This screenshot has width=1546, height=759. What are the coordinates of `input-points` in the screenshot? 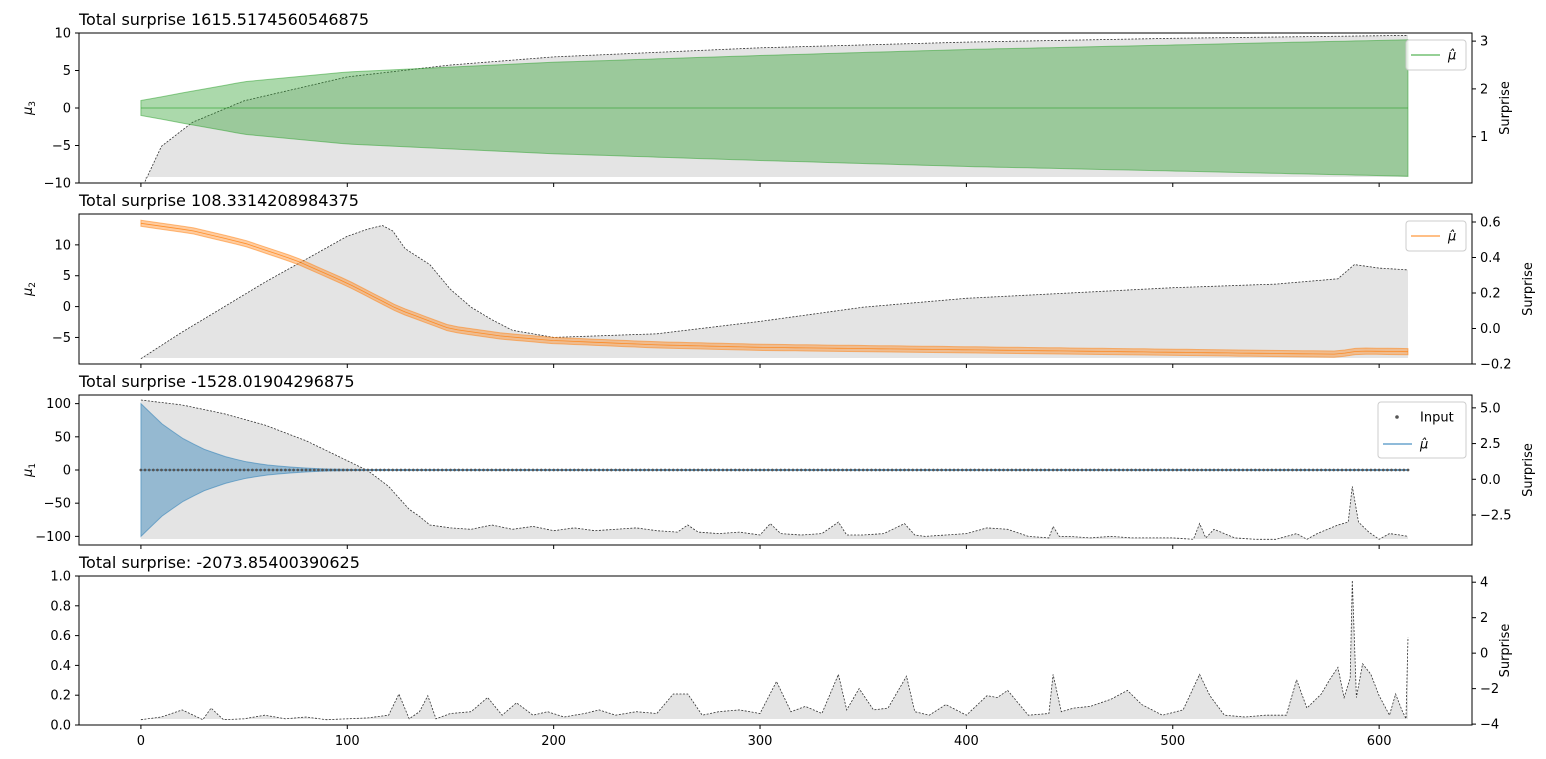 It's located at (774, 470).